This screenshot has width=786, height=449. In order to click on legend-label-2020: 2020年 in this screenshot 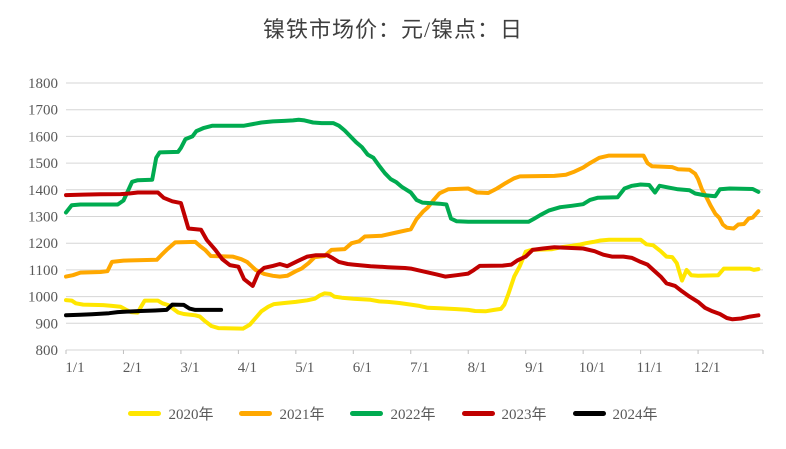, I will do `click(191, 415)`.